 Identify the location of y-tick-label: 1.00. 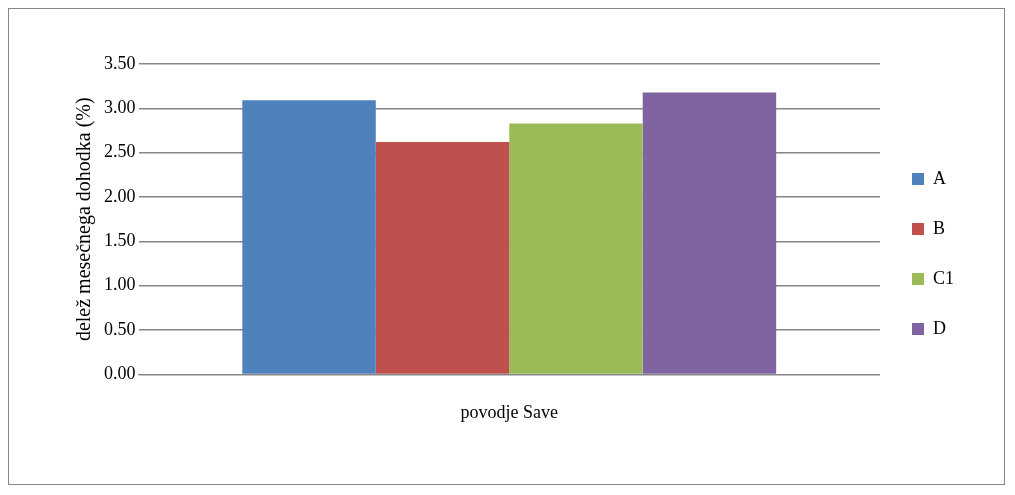
(120, 284).